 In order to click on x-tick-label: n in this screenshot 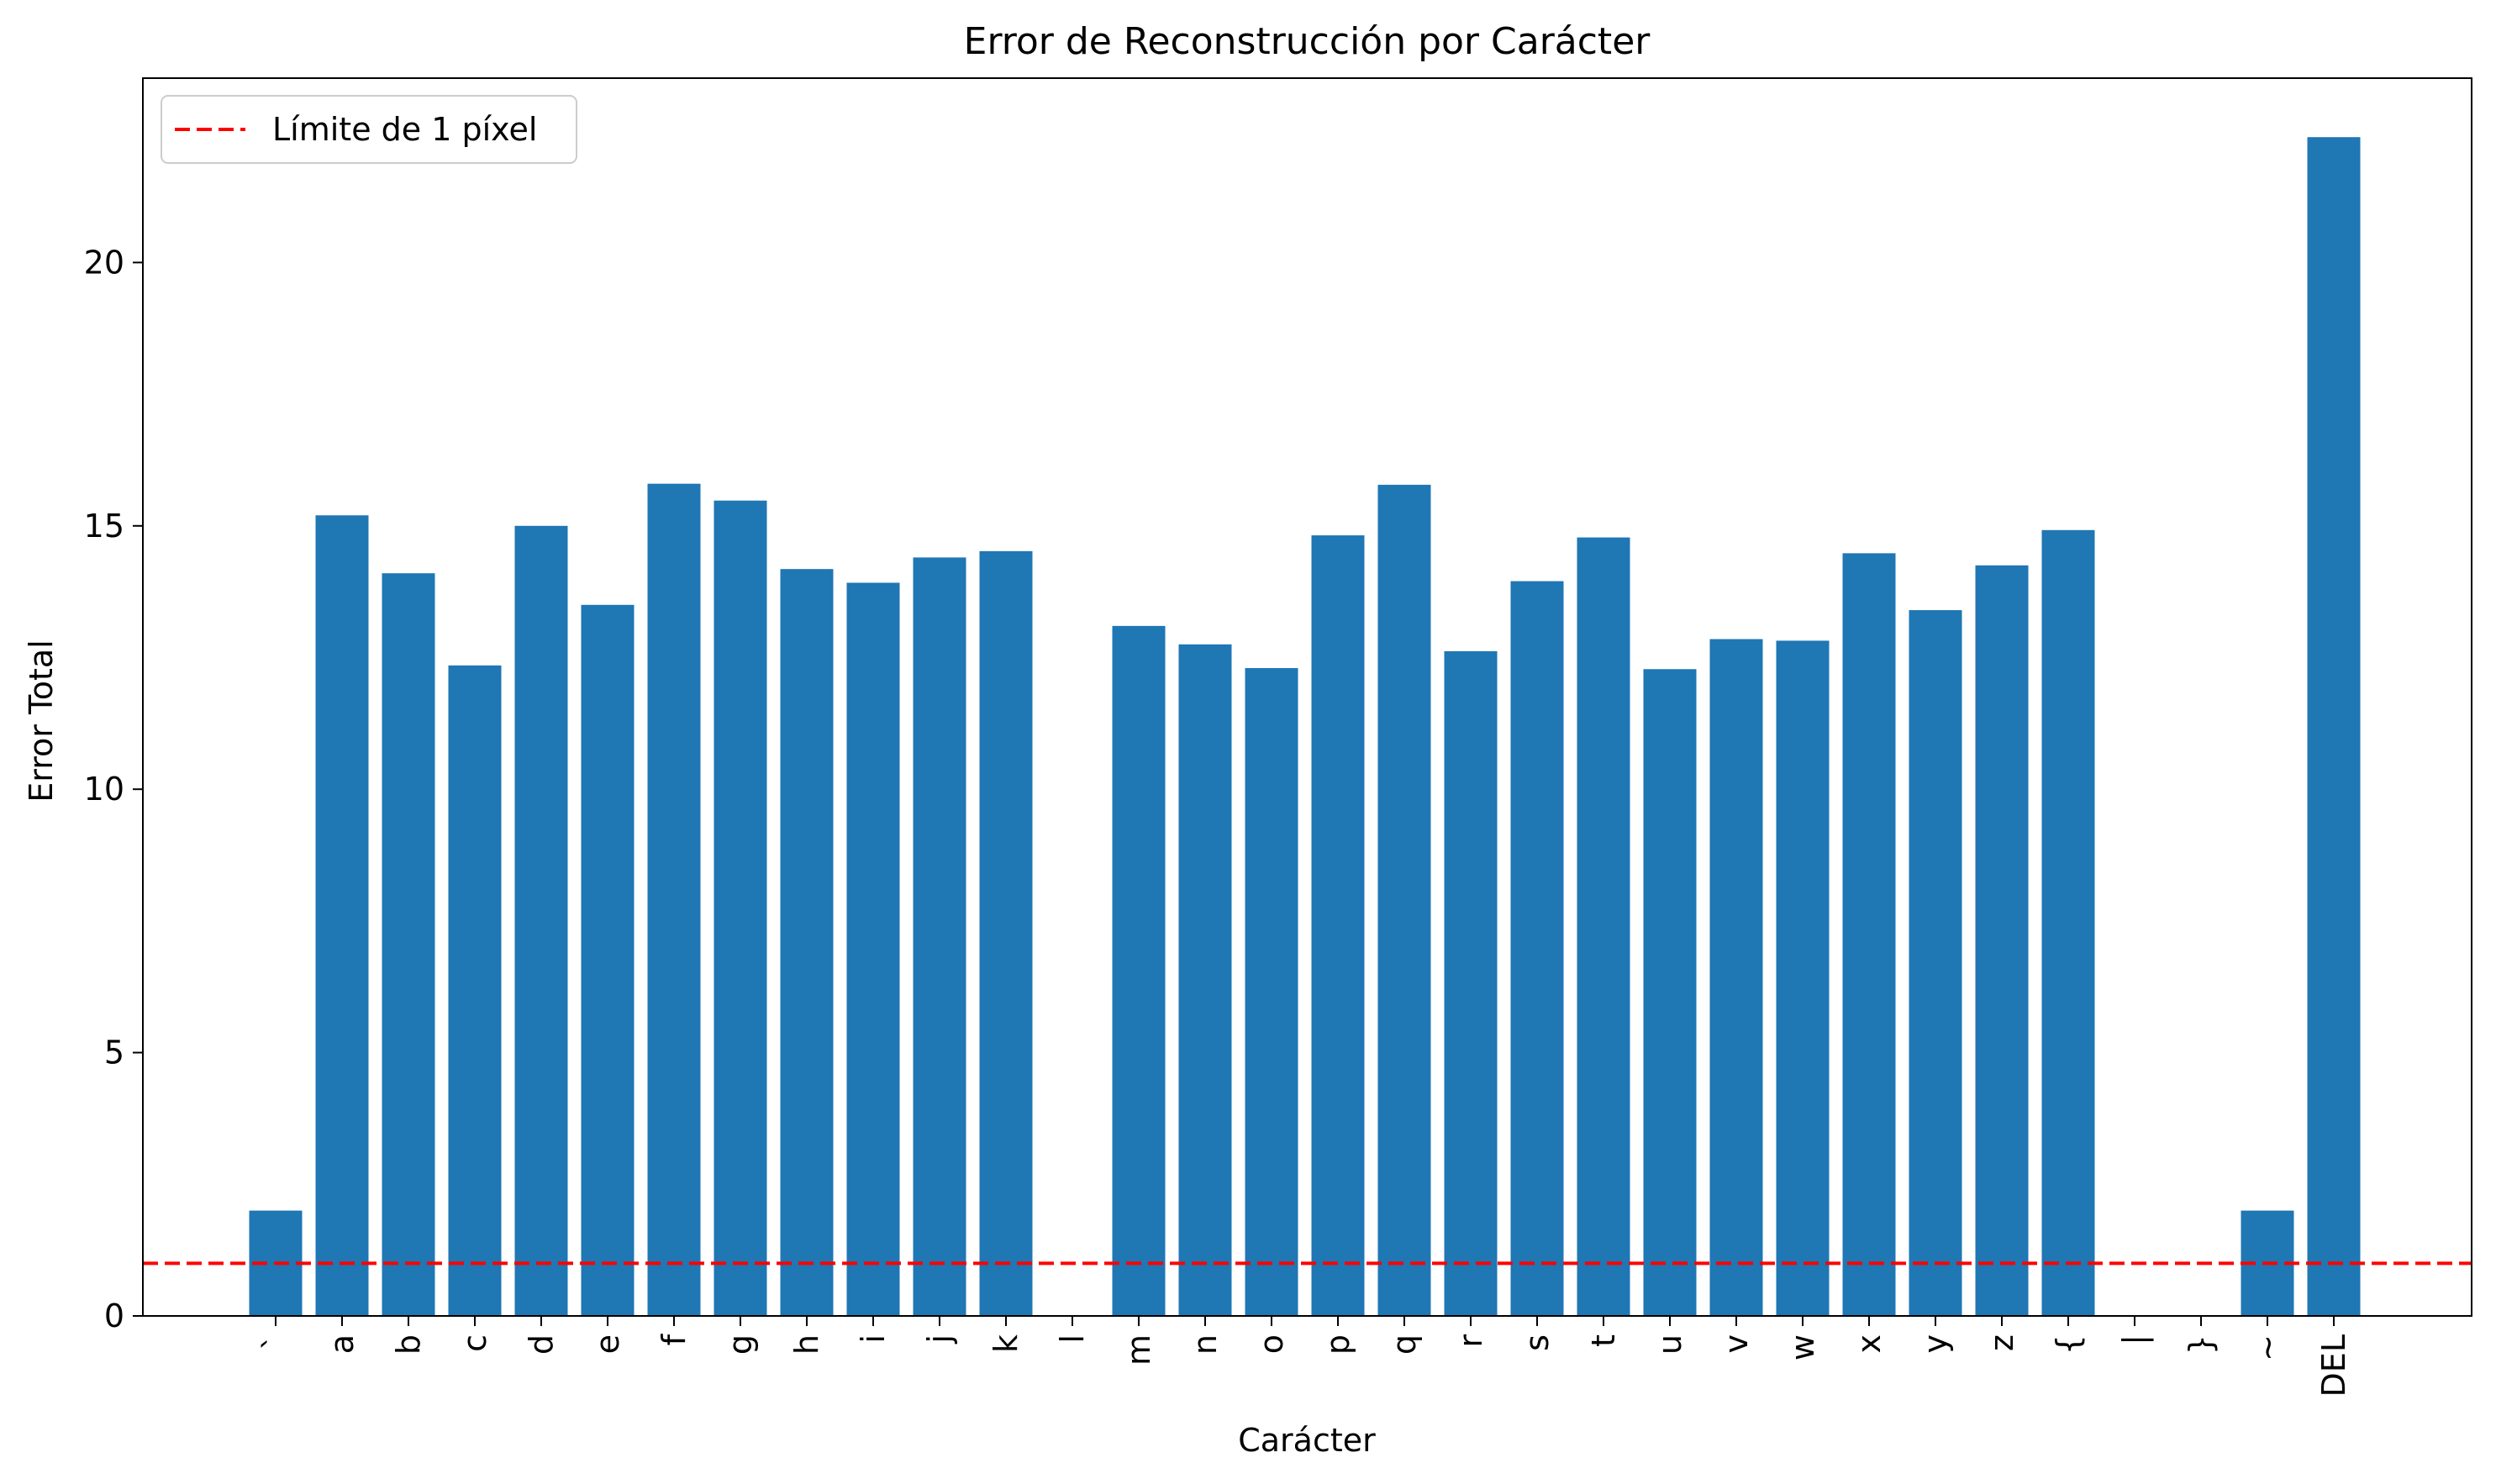, I will do `click(1205, 1344)`.